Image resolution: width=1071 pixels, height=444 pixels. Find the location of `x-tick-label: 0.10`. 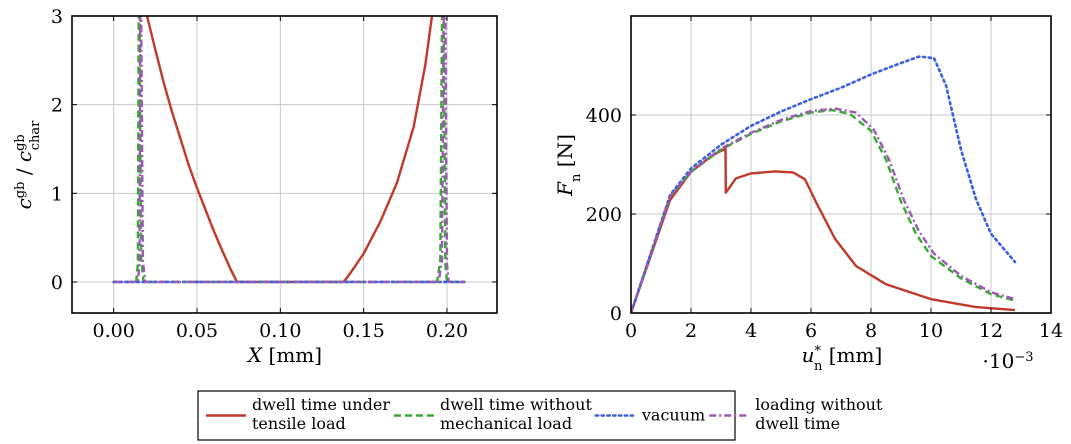

x-tick-label: 0.10 is located at coordinates (280, 331).